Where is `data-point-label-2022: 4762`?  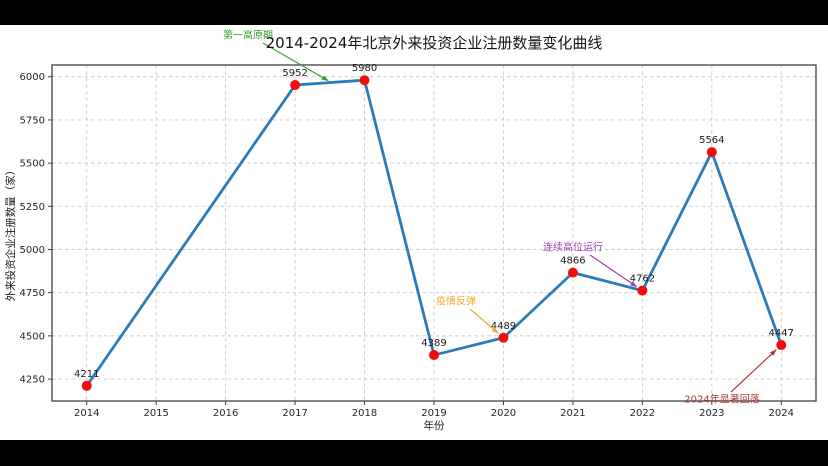 data-point-label-2022: 4762 is located at coordinates (642, 279).